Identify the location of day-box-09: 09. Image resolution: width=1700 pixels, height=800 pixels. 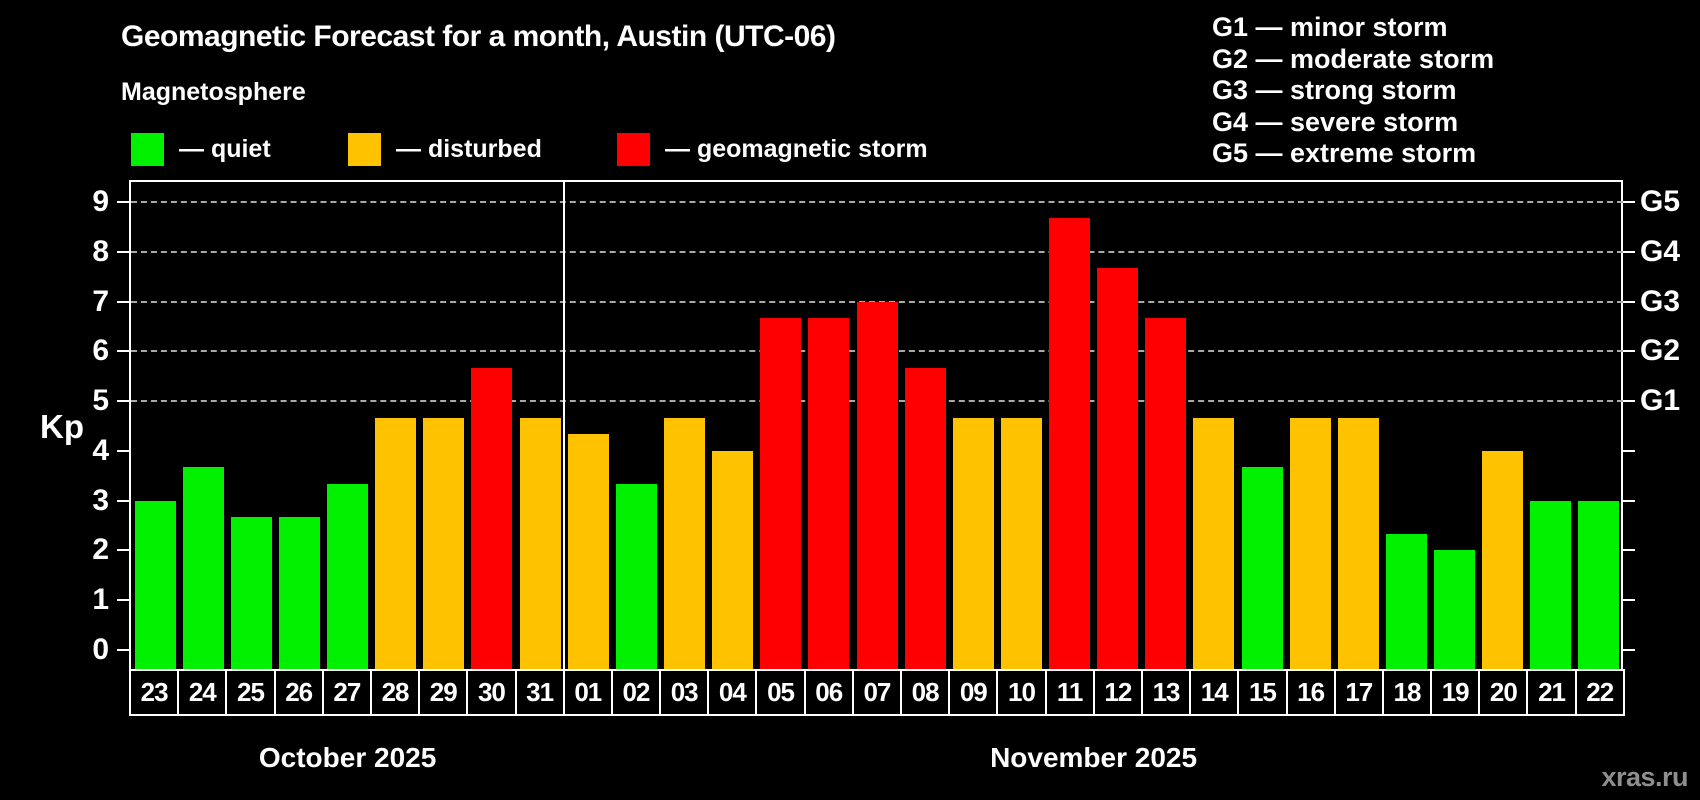
(973, 692).